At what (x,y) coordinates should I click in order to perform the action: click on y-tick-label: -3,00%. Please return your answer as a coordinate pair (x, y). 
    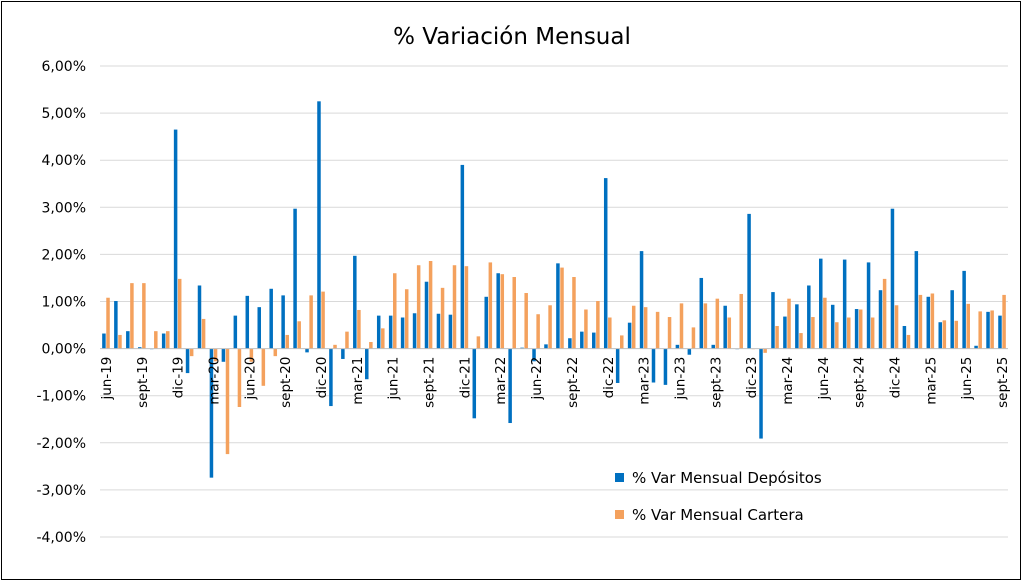
    Looking at the image, I should click on (61, 491).